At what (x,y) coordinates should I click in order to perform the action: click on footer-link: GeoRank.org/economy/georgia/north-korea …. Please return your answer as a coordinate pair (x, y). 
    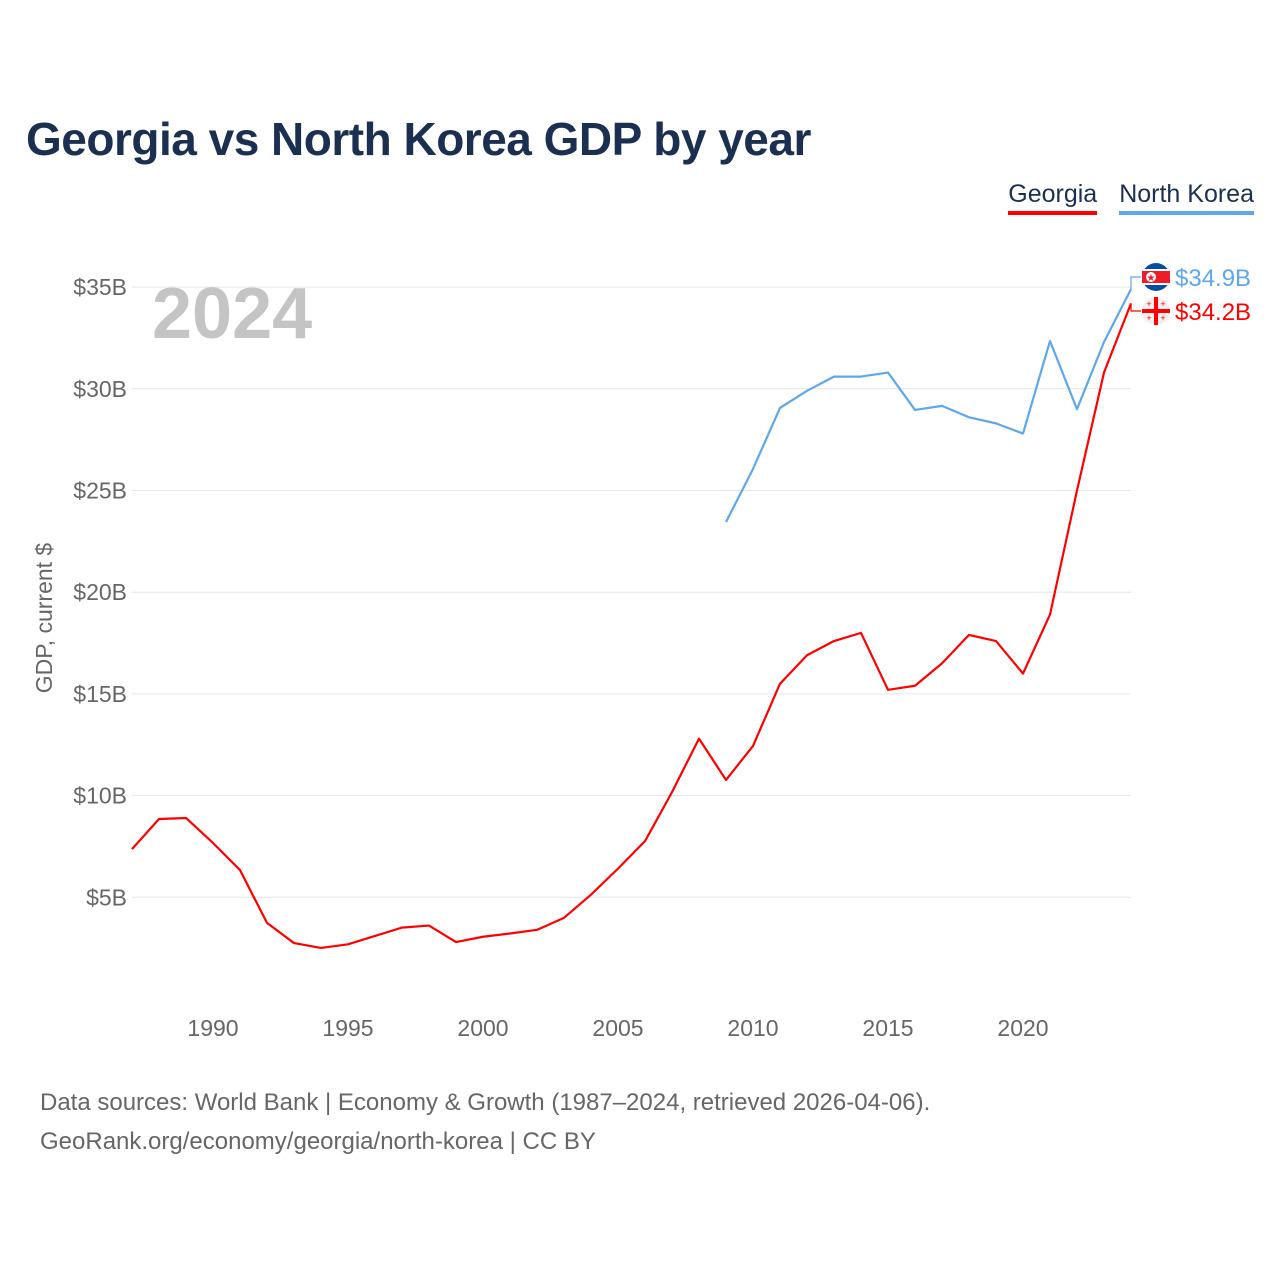
    Looking at the image, I should click on (318, 1141).